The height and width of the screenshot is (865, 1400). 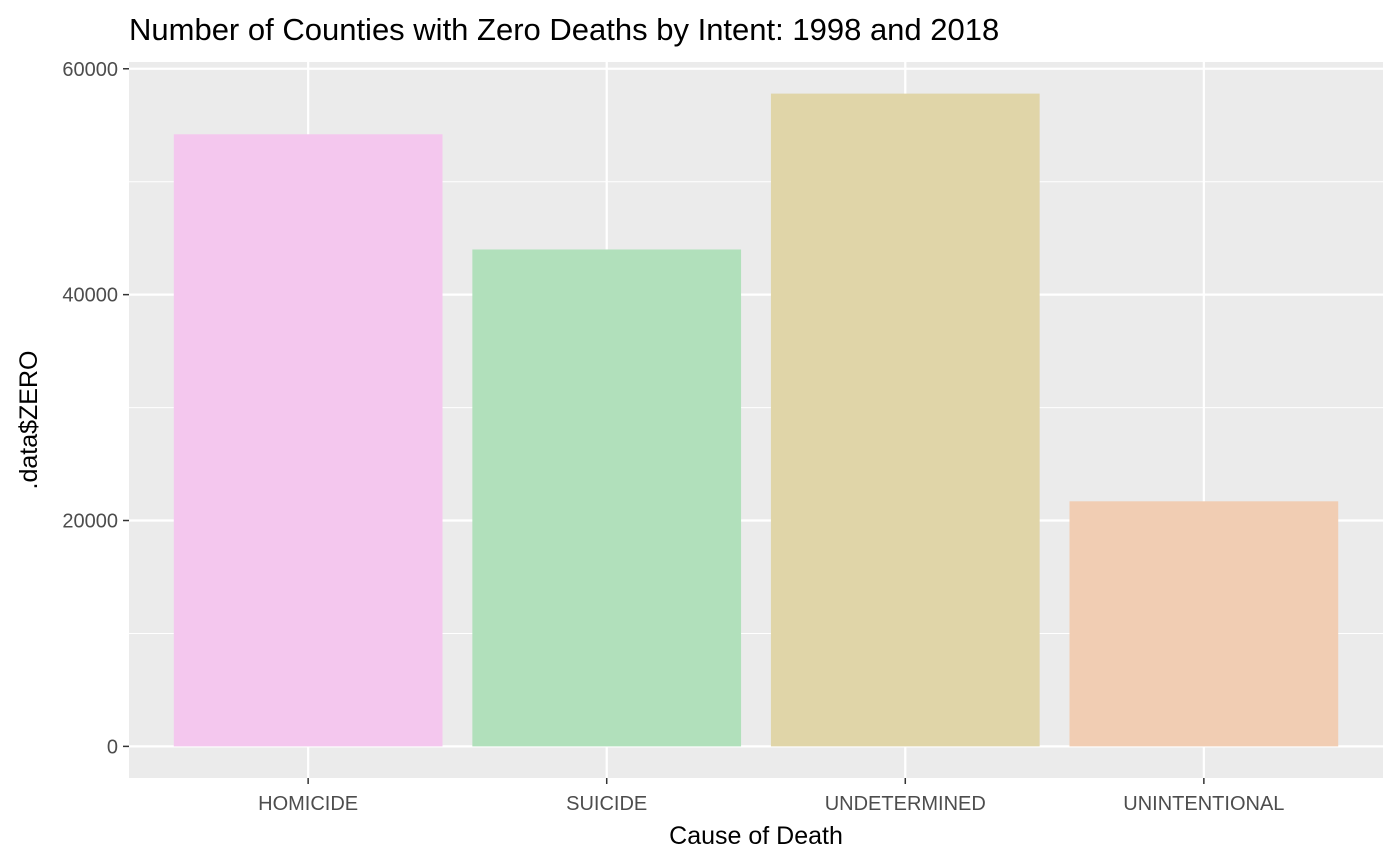 I want to click on y-axis: 0 20000 40000 60000, so click(x=95, y=408).